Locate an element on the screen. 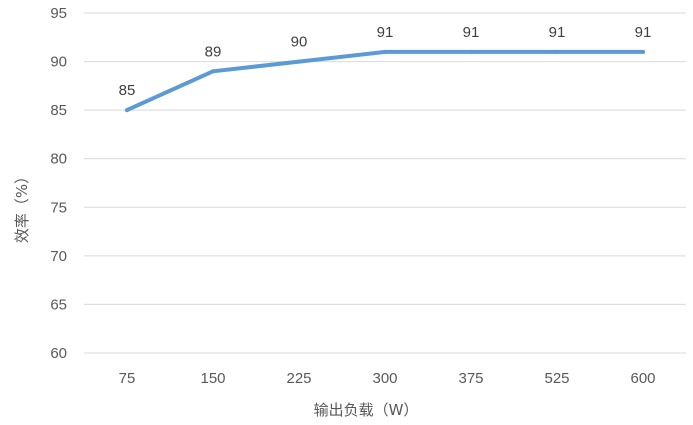 The width and height of the screenshot is (693, 425). y-tick-label: 85 is located at coordinates (58, 110).